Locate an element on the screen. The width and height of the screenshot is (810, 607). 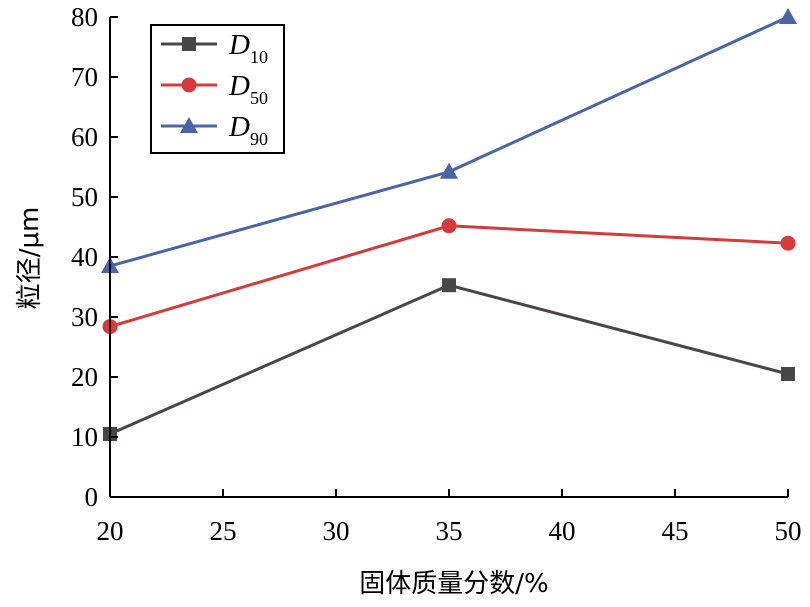
y-tick-label: 40 is located at coordinates (84, 257).